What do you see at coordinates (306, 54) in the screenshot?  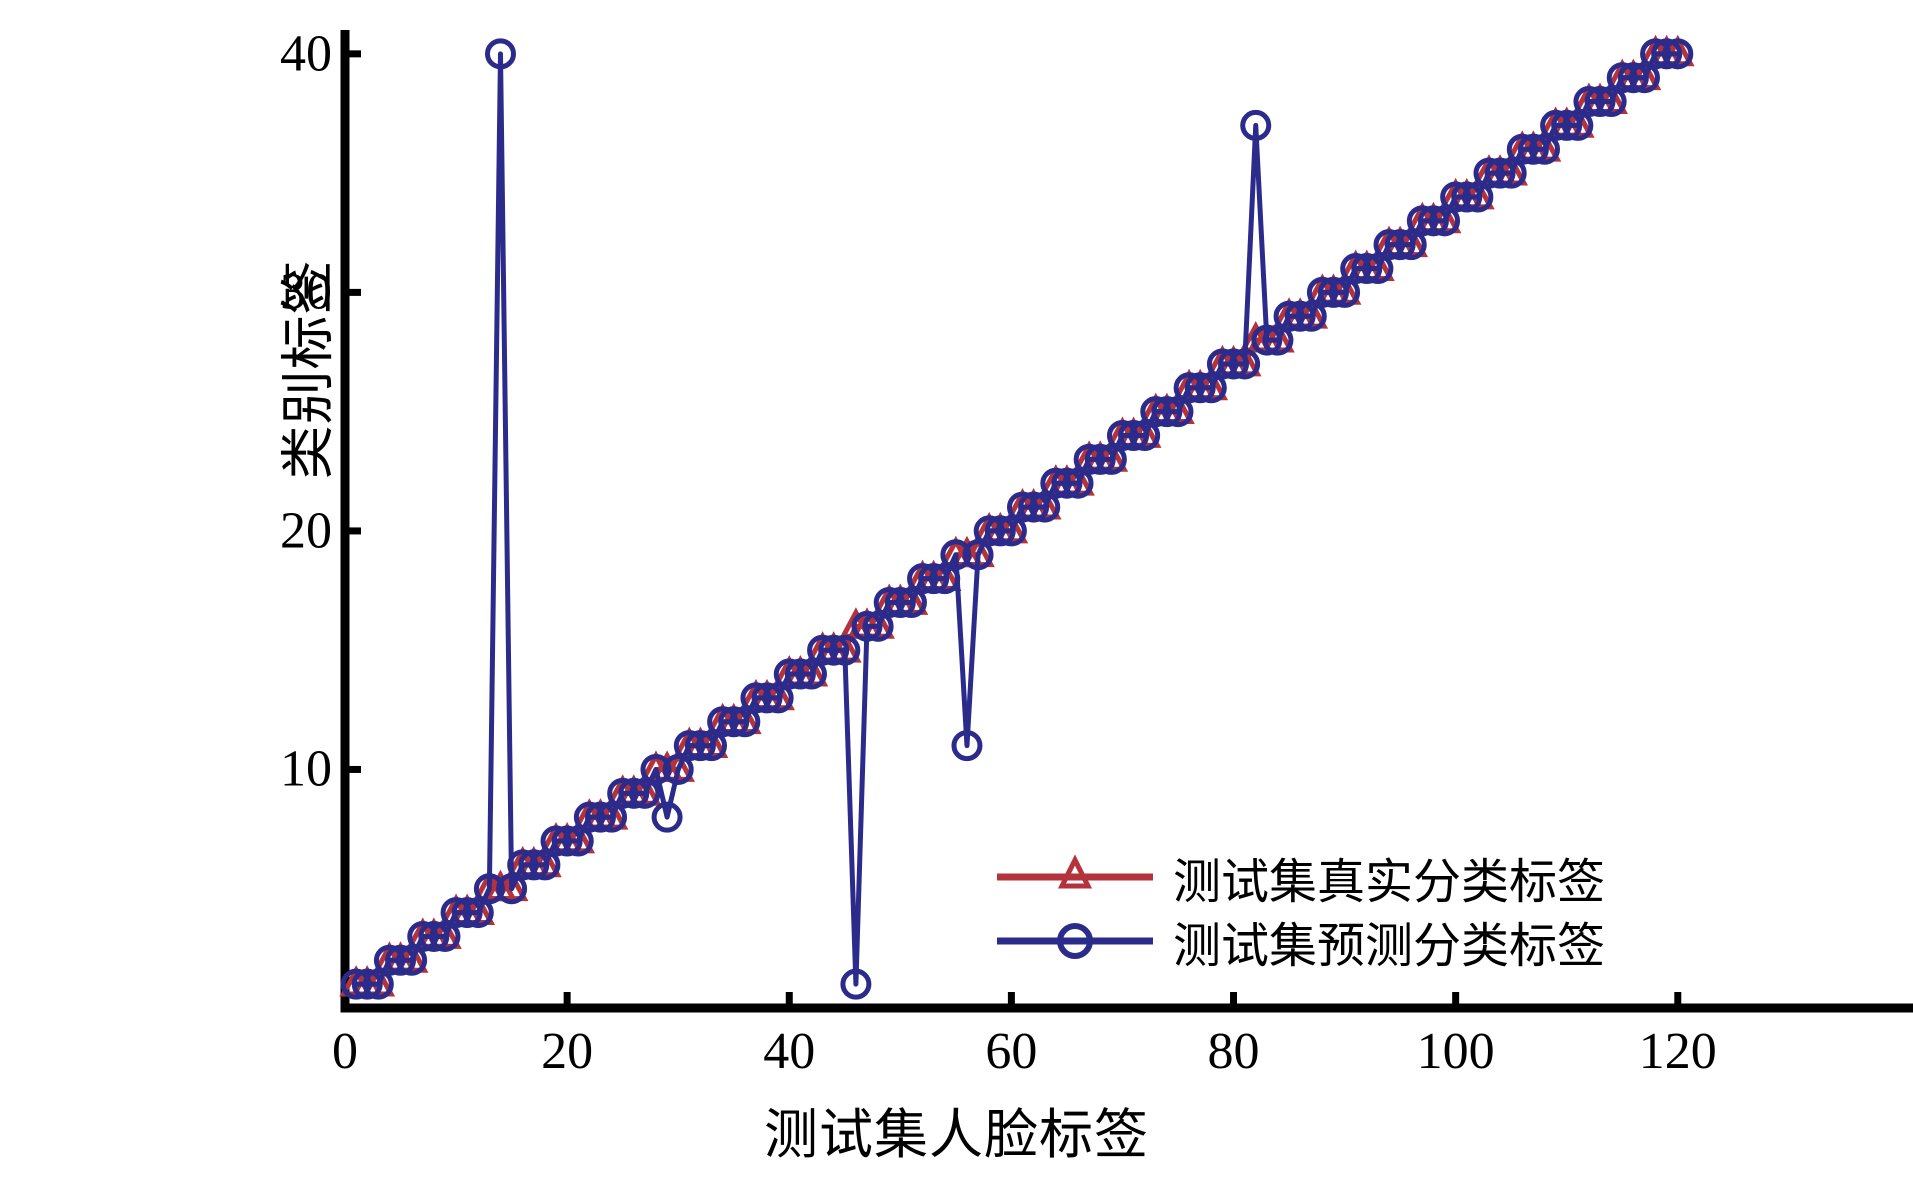 I see `y-tick-label: 40` at bounding box center [306, 54].